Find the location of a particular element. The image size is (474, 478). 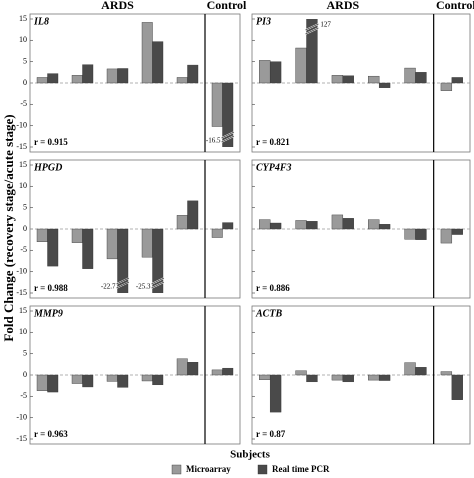

panel-annotation: r = 0.886 is located at coordinates (273, 288).